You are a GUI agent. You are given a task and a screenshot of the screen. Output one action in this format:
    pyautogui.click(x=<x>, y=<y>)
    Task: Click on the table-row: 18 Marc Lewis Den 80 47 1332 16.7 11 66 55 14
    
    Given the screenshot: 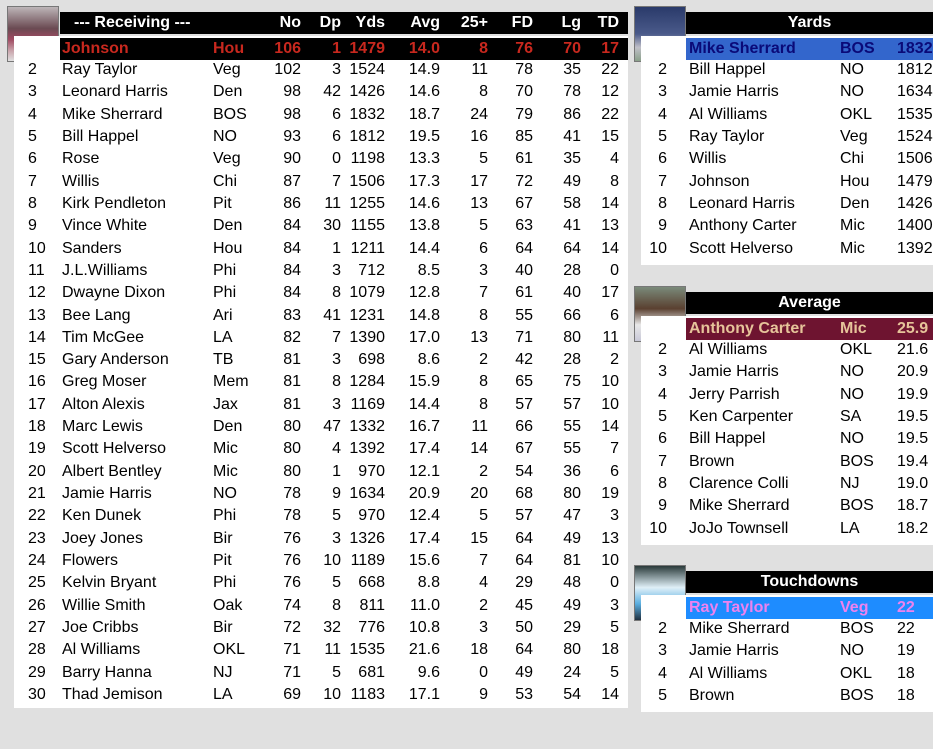 What is the action you would take?
    pyautogui.click(x=321, y=427)
    